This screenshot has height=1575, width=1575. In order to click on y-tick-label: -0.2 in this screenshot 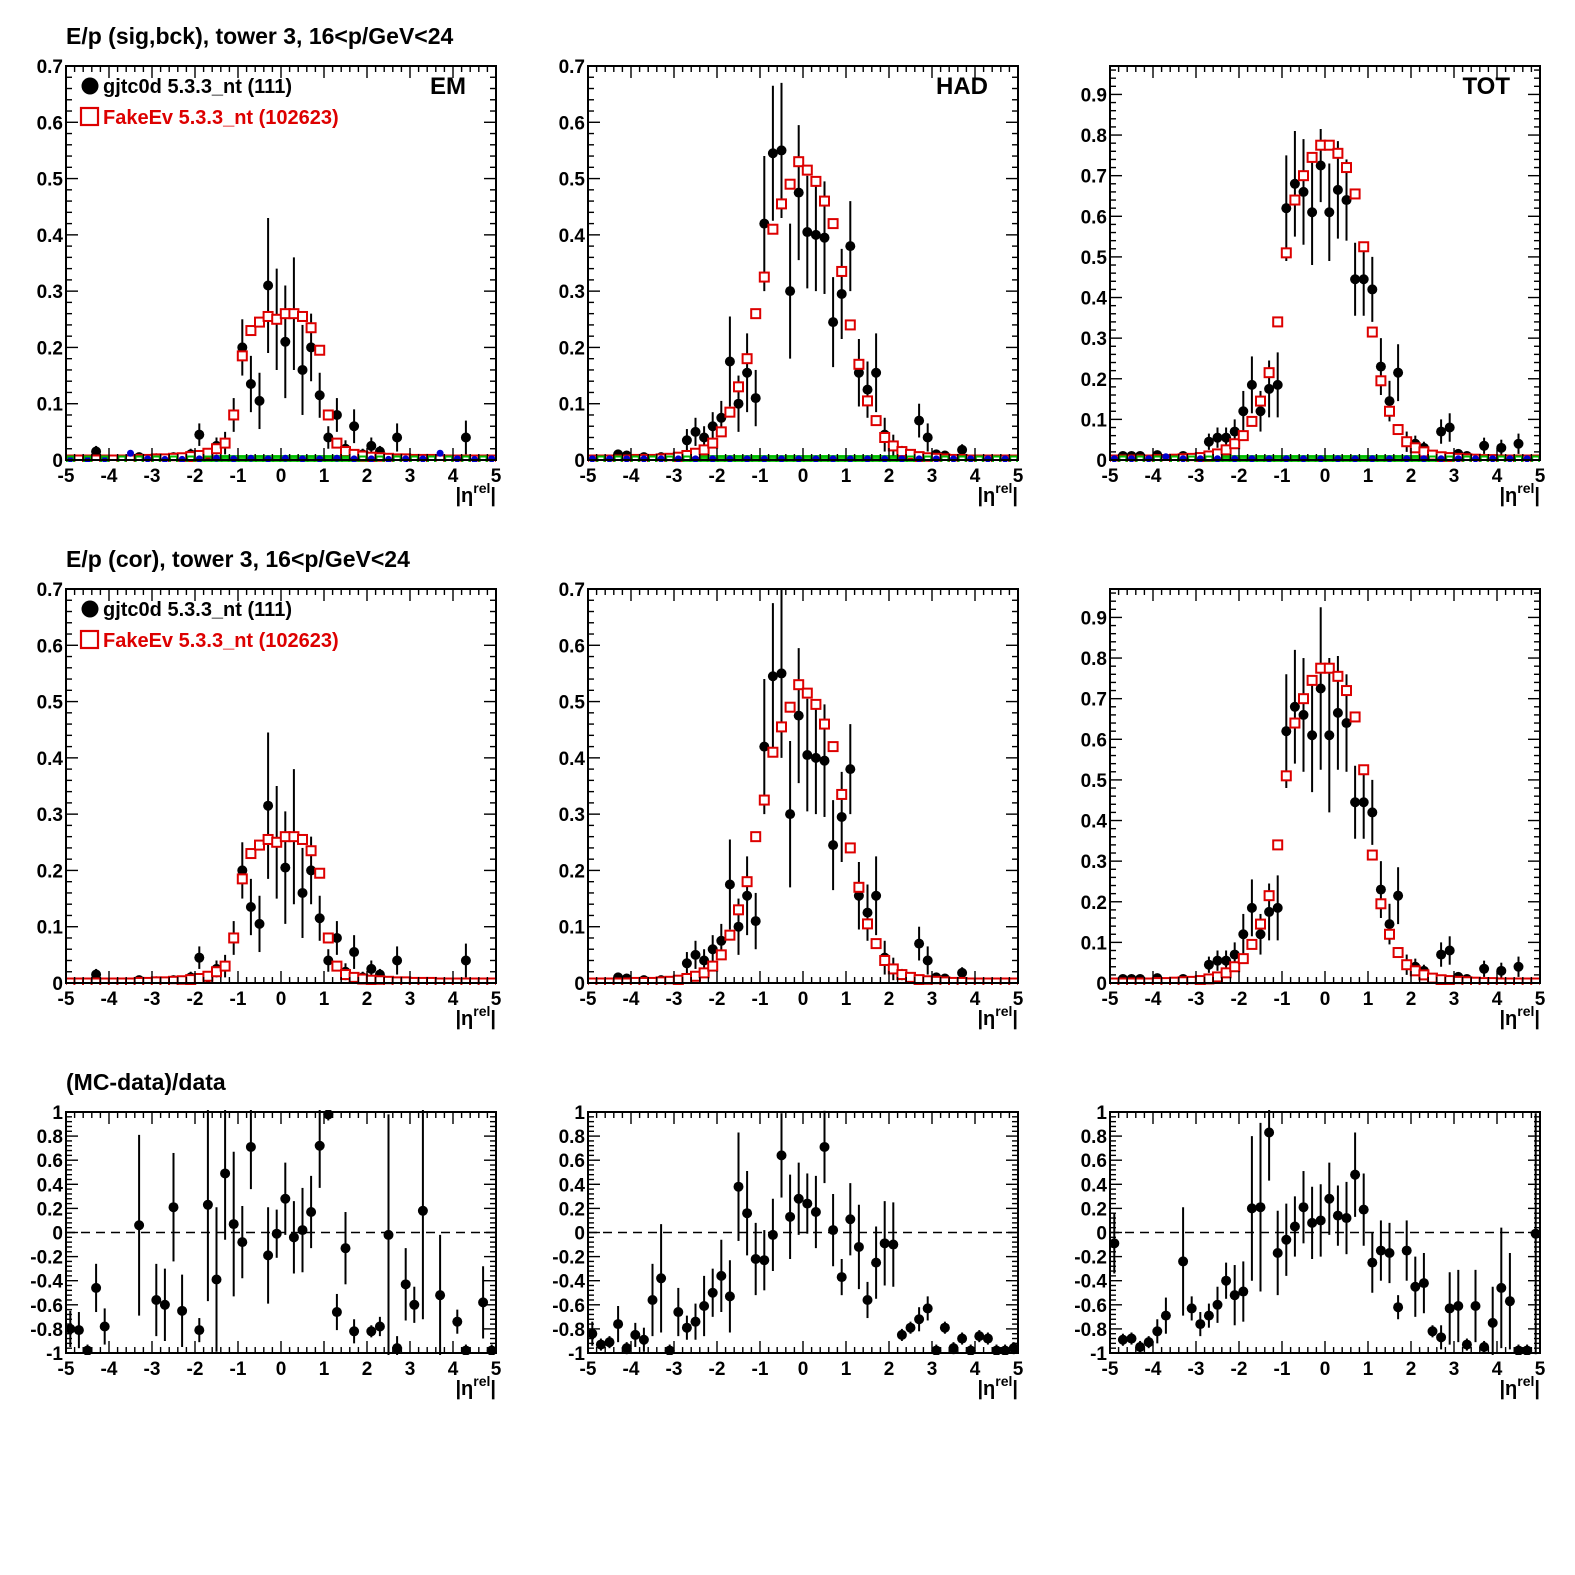, I will do `click(568, 1258)`.